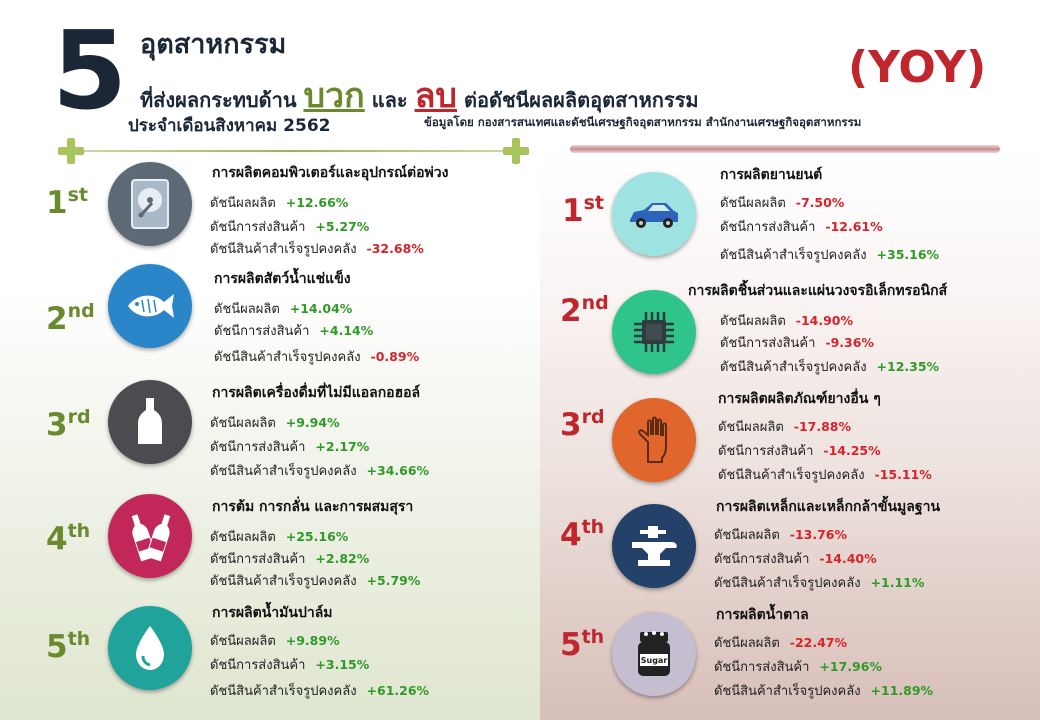  I want to click on industry-title: การผลิตชิ้นส่วนและแผ่นวงจรอิเล็กทรอนิกส์, so click(818, 291).